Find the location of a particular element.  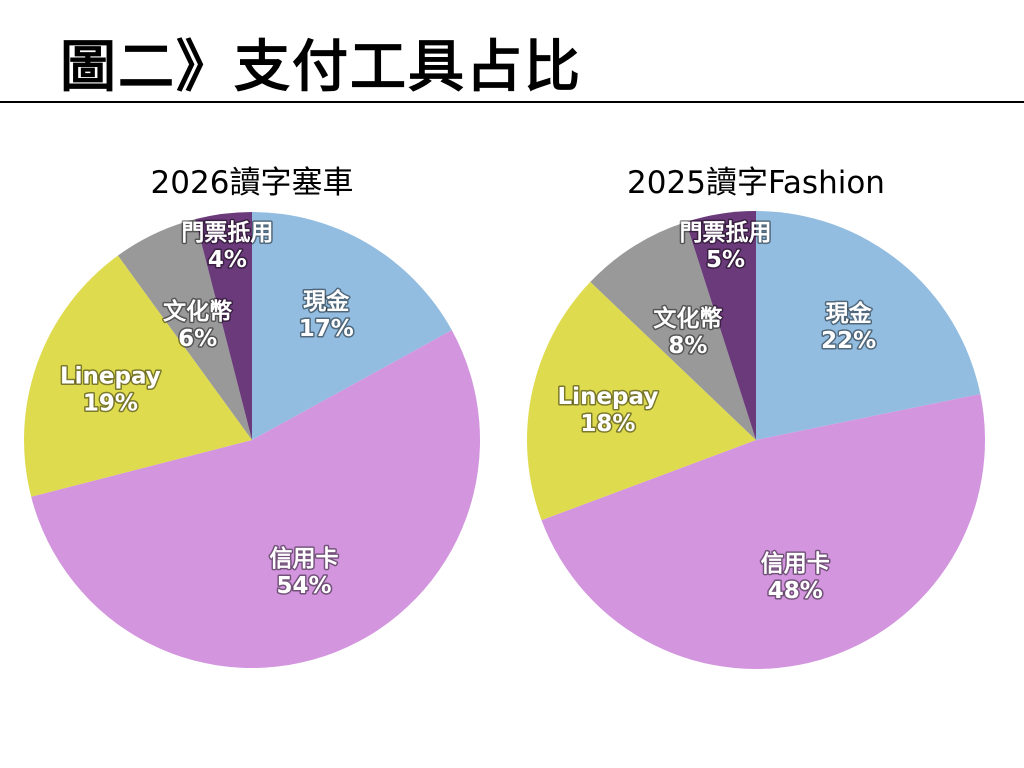

pie-chart-title-2025: 2025讀字Fashion is located at coordinates (756, 183).